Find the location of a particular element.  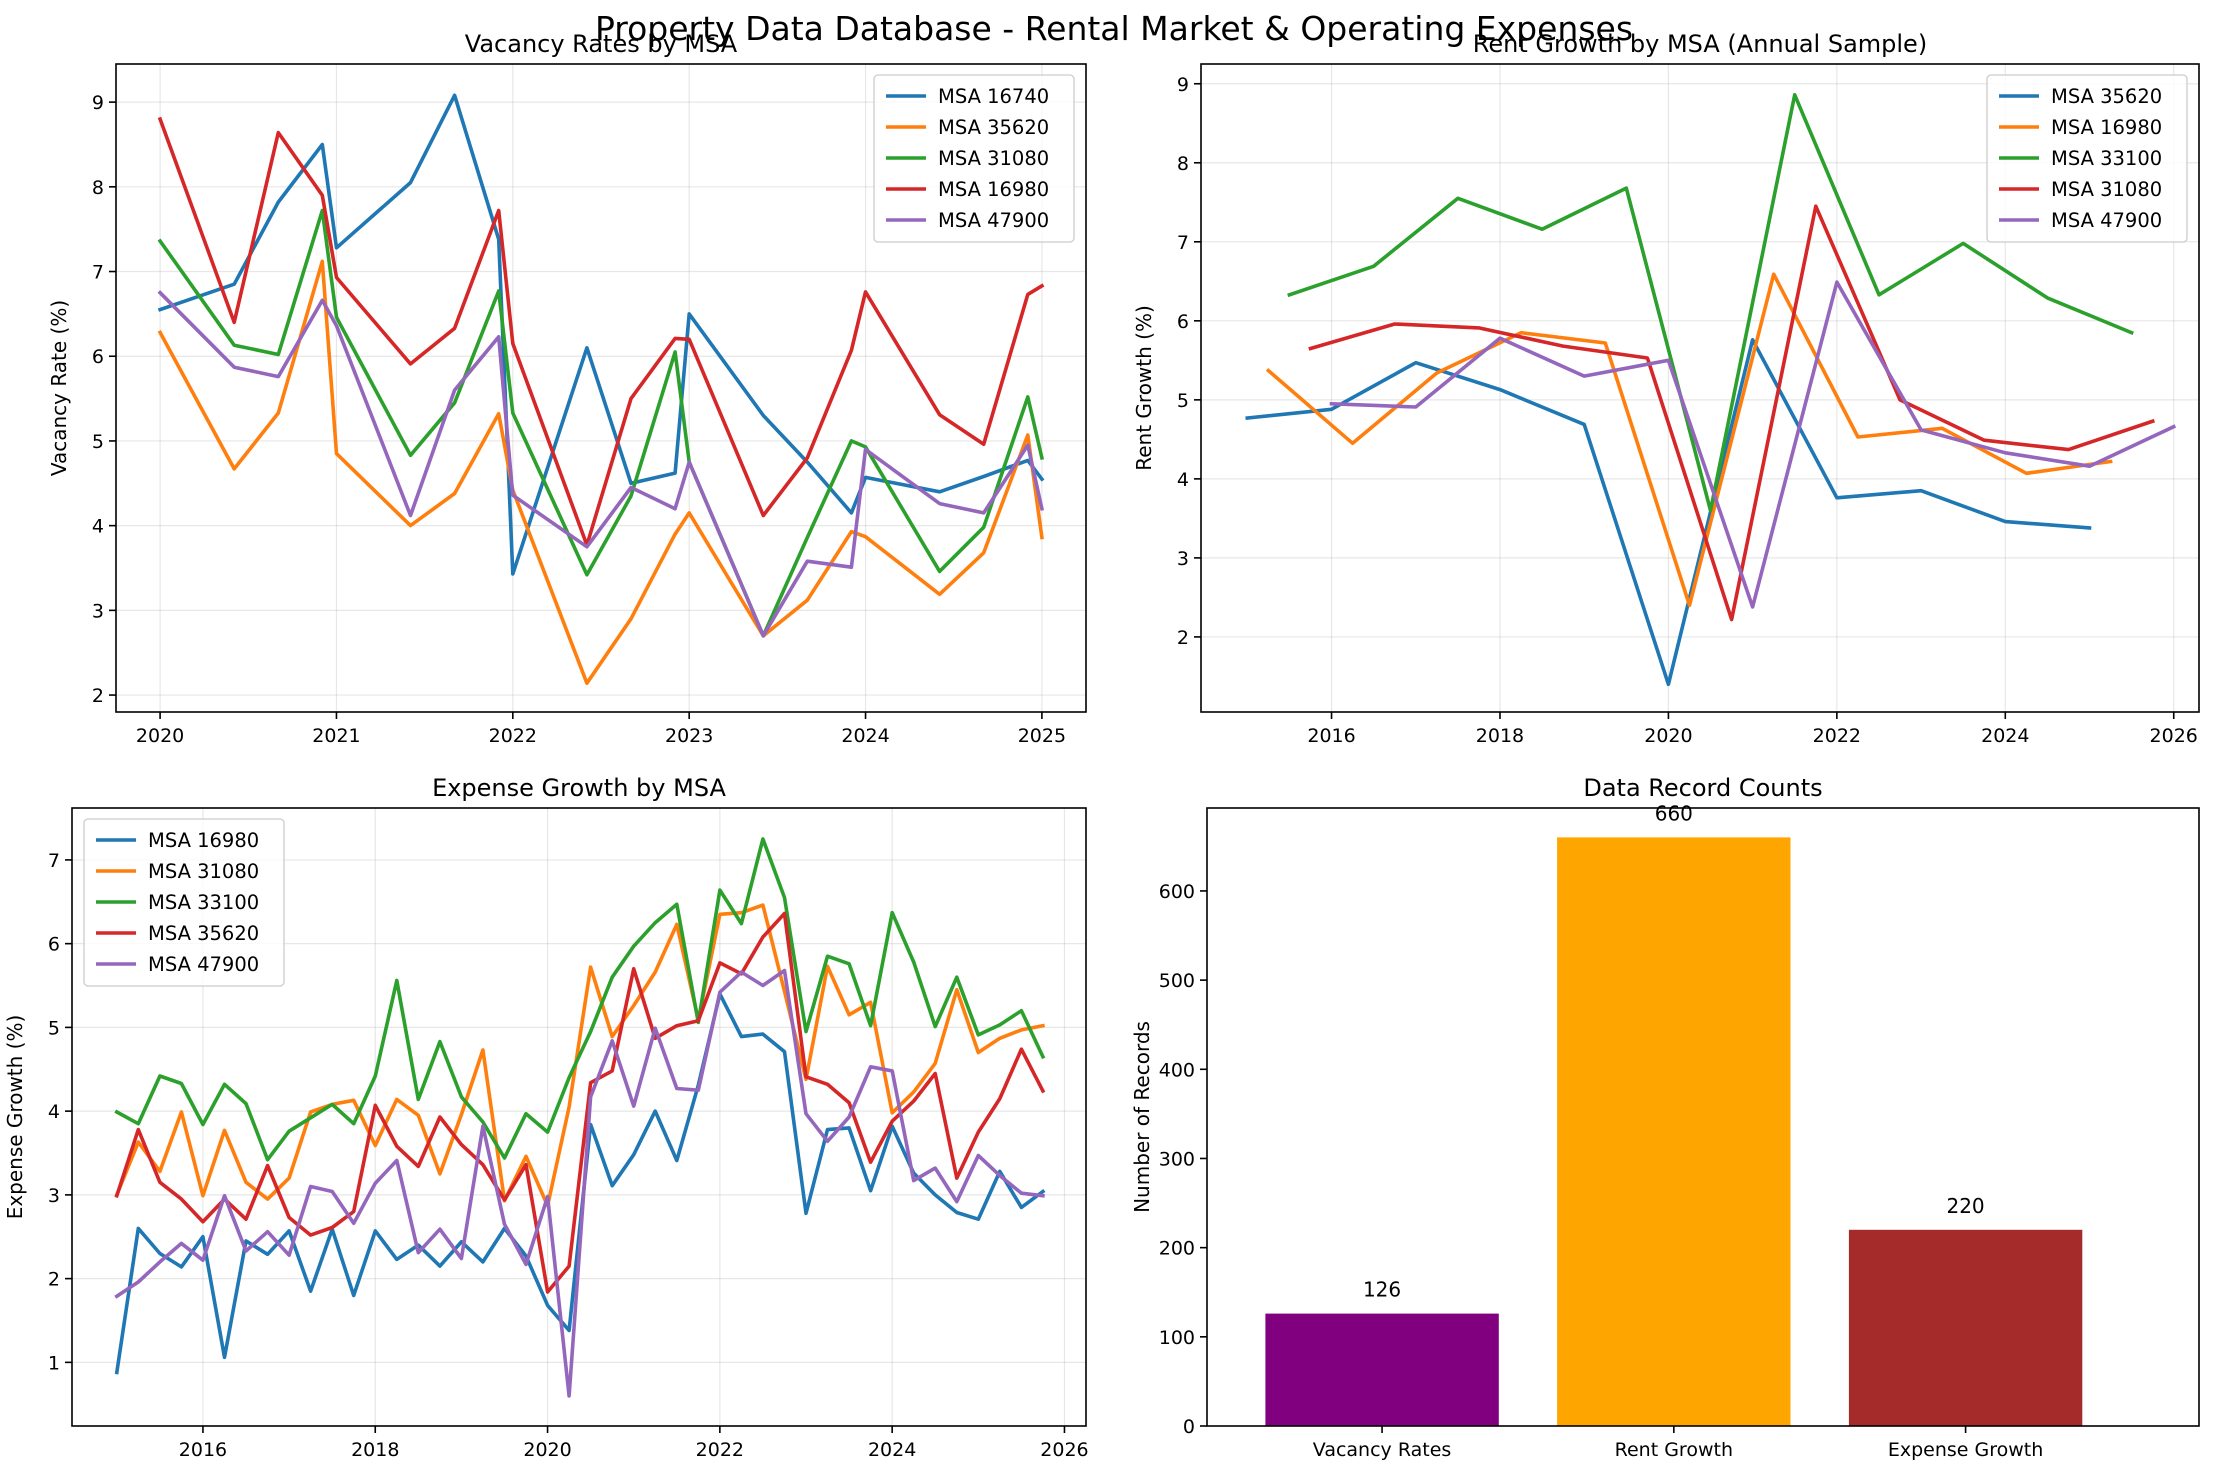

x-tick: 2021 is located at coordinates (336, 729).